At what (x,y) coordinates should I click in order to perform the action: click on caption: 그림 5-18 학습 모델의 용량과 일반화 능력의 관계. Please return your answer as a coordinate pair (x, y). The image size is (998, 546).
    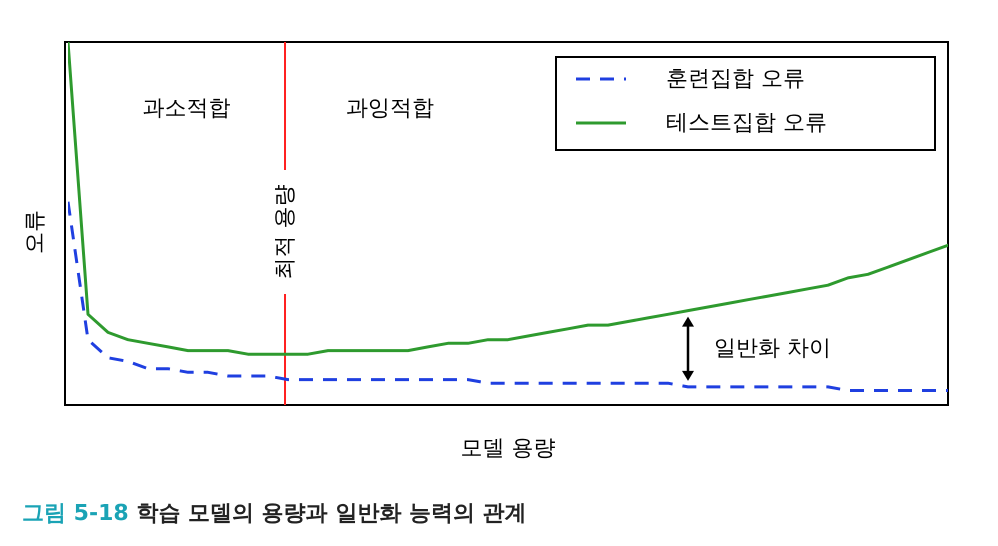
    Looking at the image, I should click on (274, 513).